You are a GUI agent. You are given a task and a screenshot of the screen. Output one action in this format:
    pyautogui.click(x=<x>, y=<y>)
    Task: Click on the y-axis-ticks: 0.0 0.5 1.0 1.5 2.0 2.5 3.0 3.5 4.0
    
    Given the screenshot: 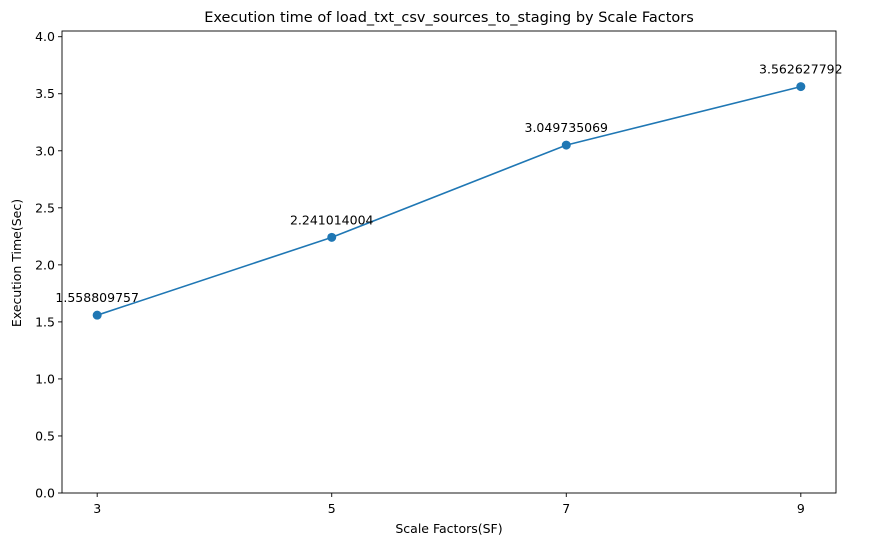 What is the action you would take?
    pyautogui.click(x=48, y=265)
    